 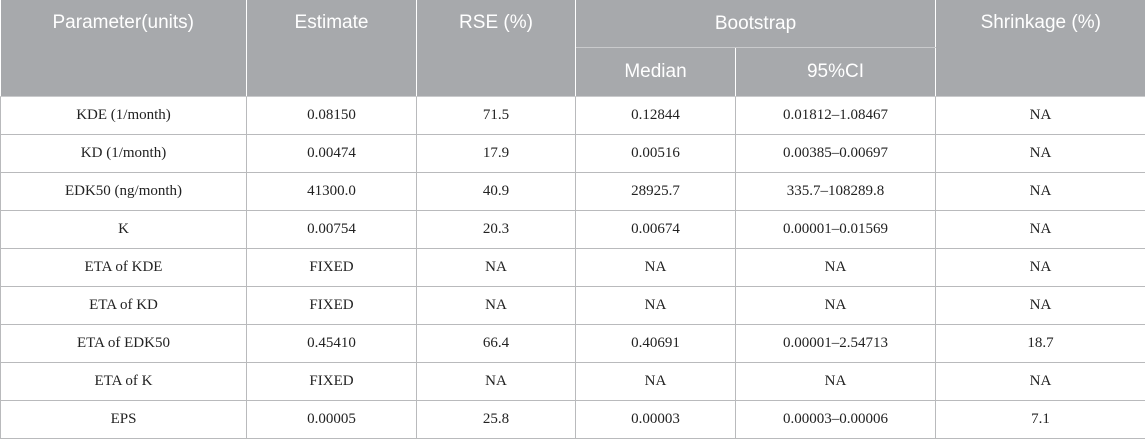 I want to click on cell-estimate: 0.00005, so click(x=331, y=419).